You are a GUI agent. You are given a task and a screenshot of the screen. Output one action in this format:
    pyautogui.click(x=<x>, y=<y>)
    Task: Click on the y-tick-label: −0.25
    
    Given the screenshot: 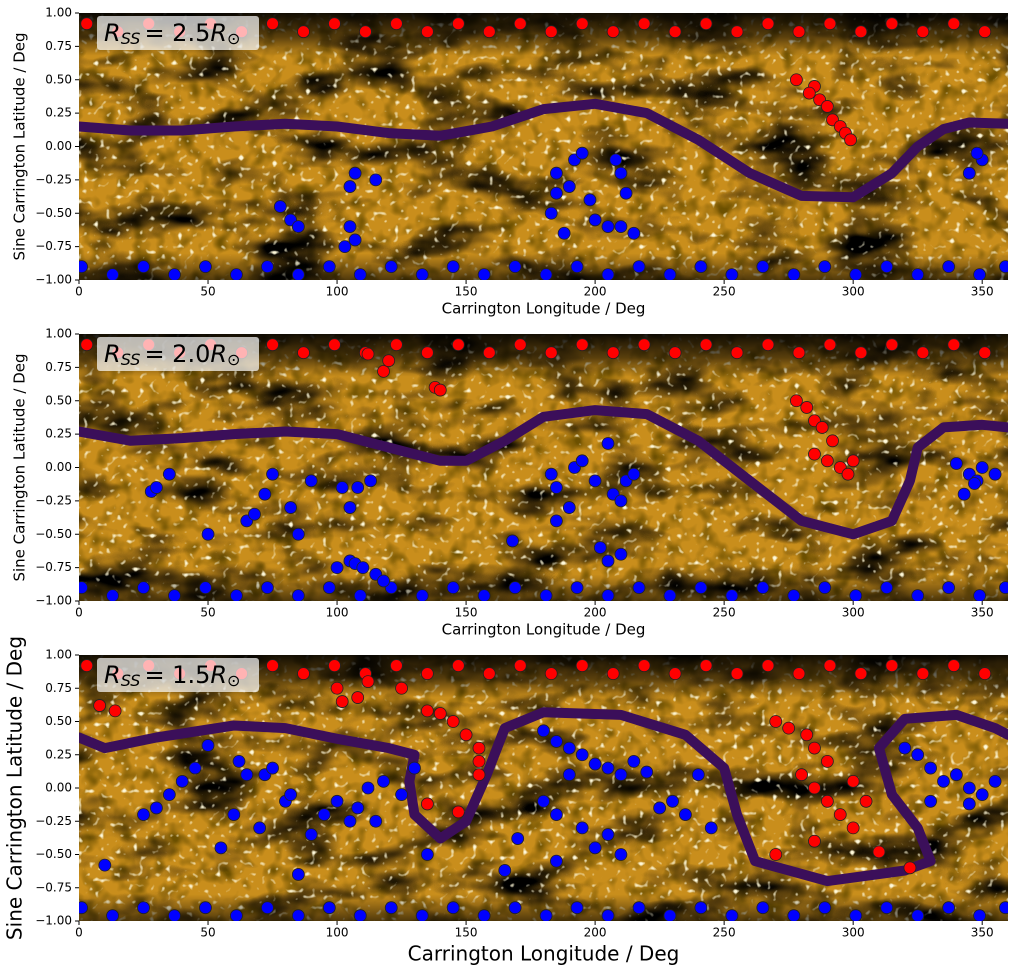 What is the action you would take?
    pyautogui.click(x=53, y=500)
    